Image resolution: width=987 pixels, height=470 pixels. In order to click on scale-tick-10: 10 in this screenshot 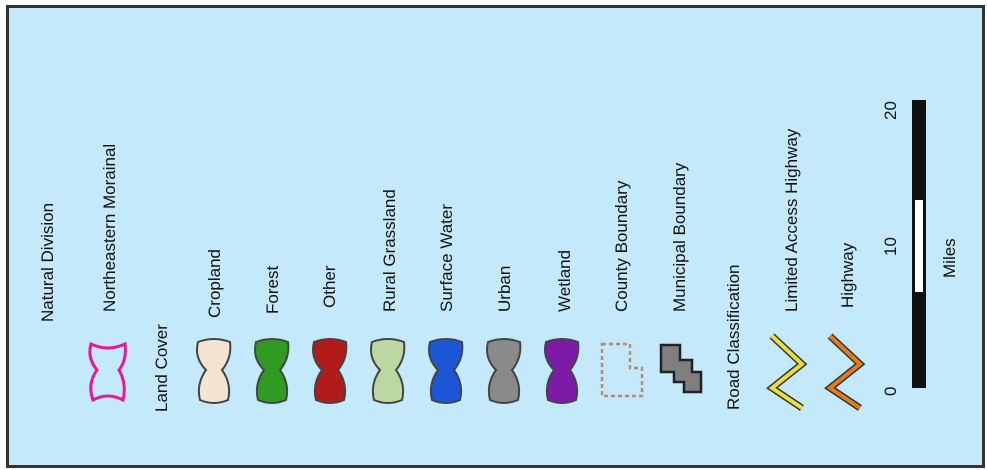, I will do `click(890, 246)`.